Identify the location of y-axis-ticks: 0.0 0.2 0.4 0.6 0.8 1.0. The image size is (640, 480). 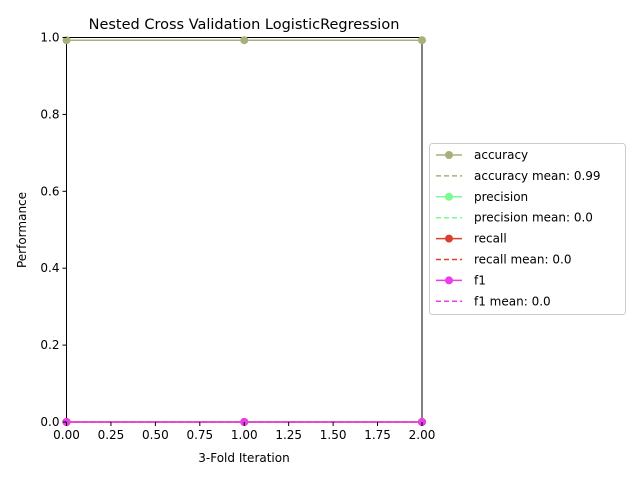
(53, 230).